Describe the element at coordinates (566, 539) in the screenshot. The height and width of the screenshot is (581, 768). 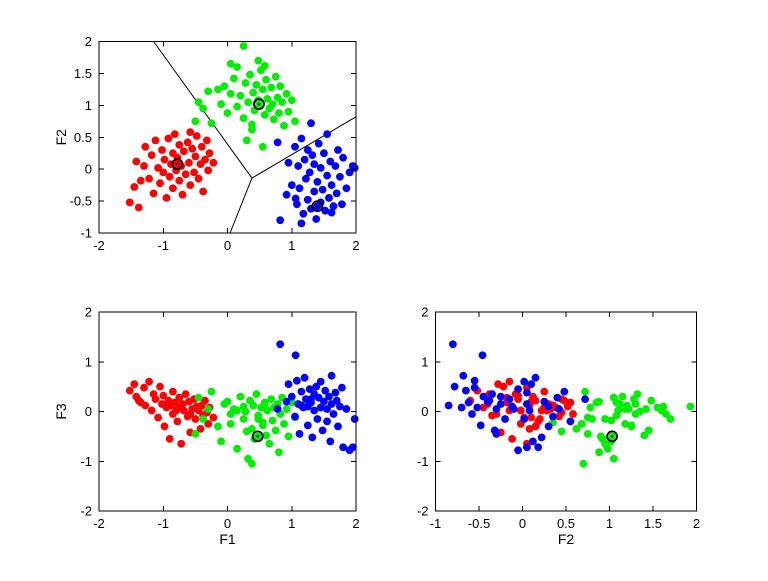
I see `x-axis-label: F2` at that location.